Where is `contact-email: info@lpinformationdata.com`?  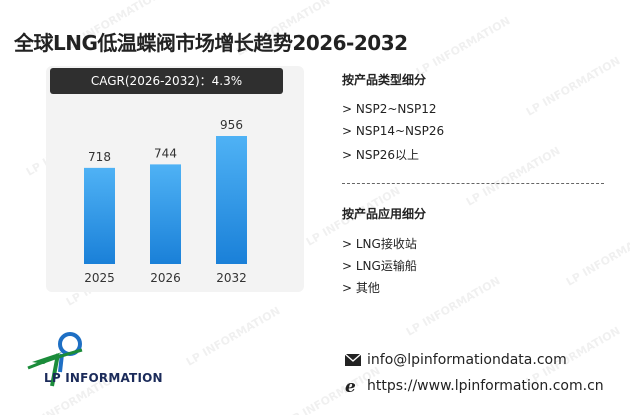
contact-email: info@lpinformationdata.com is located at coordinates (455, 360).